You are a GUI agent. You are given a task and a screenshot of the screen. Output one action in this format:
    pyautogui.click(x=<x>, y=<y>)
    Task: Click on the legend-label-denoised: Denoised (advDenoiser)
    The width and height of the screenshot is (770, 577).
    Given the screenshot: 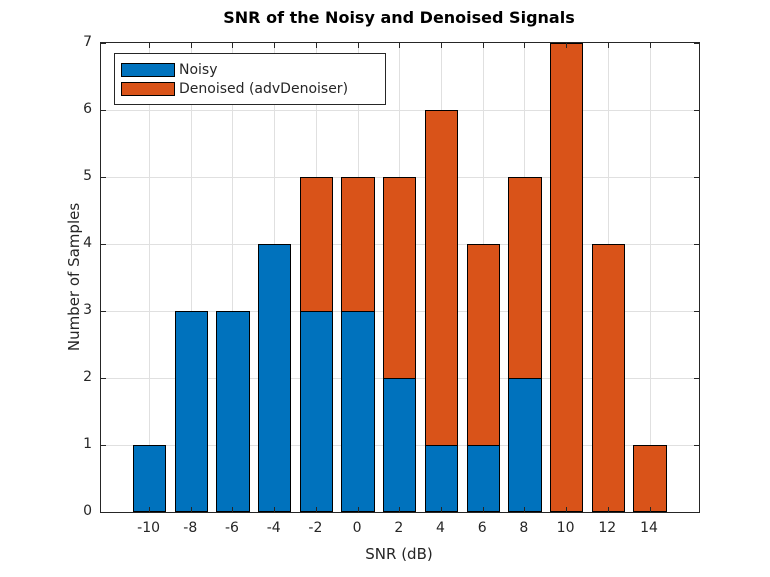 What is the action you would take?
    pyautogui.click(x=264, y=88)
    